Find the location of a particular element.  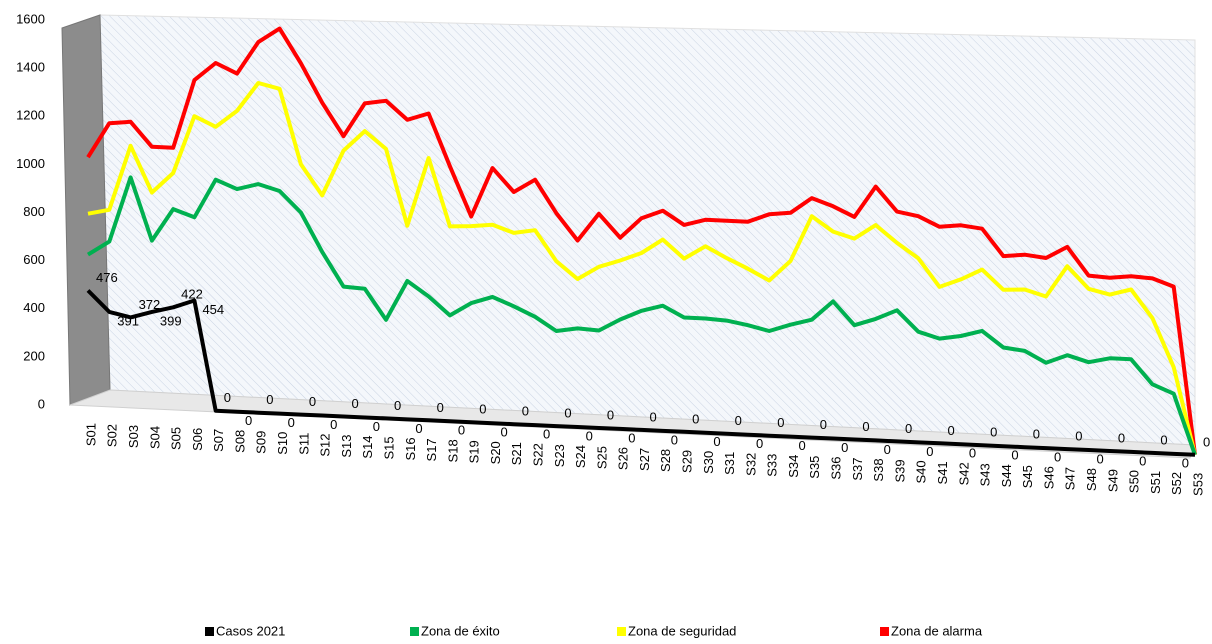

x-tick-label: S36 is located at coordinates (836, 468).